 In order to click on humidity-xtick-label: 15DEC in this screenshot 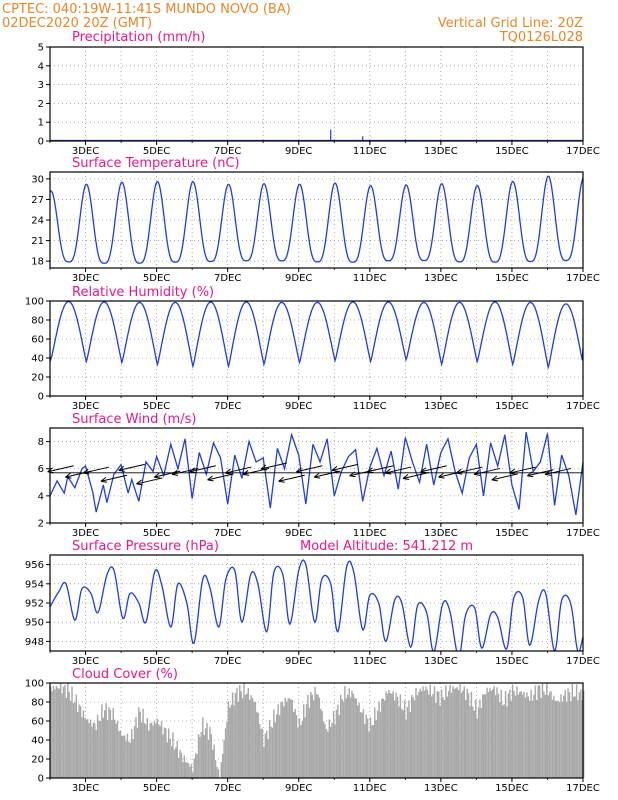, I will do `click(512, 406)`.